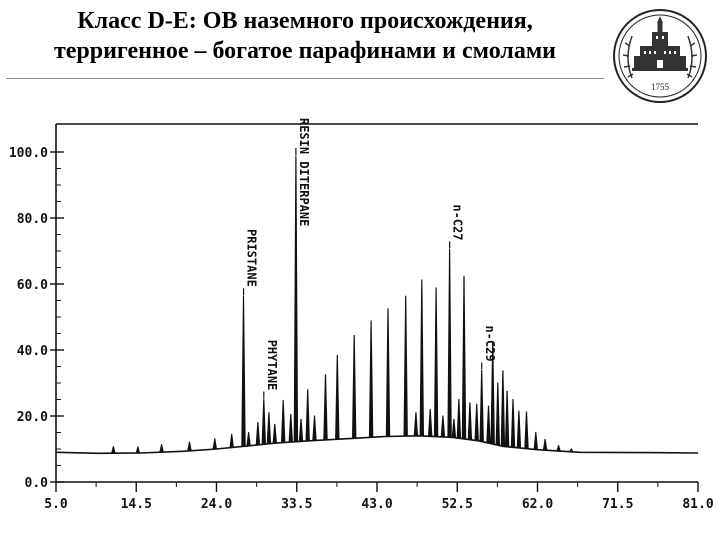 The width and height of the screenshot is (720, 540). What do you see at coordinates (537, 504) in the screenshot?
I see `x-tick-label: 62.0` at bounding box center [537, 504].